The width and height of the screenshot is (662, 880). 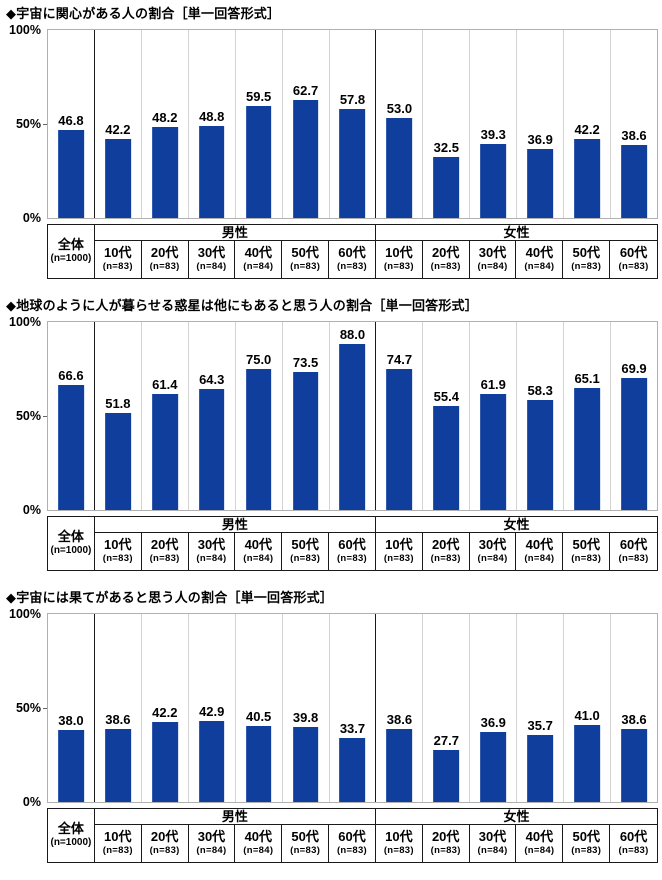 What do you see at coordinates (169, 597) in the screenshot?
I see `chart-title: ◆宇宙には果てがあると思う人の割合［単一回答形式］` at bounding box center [169, 597].